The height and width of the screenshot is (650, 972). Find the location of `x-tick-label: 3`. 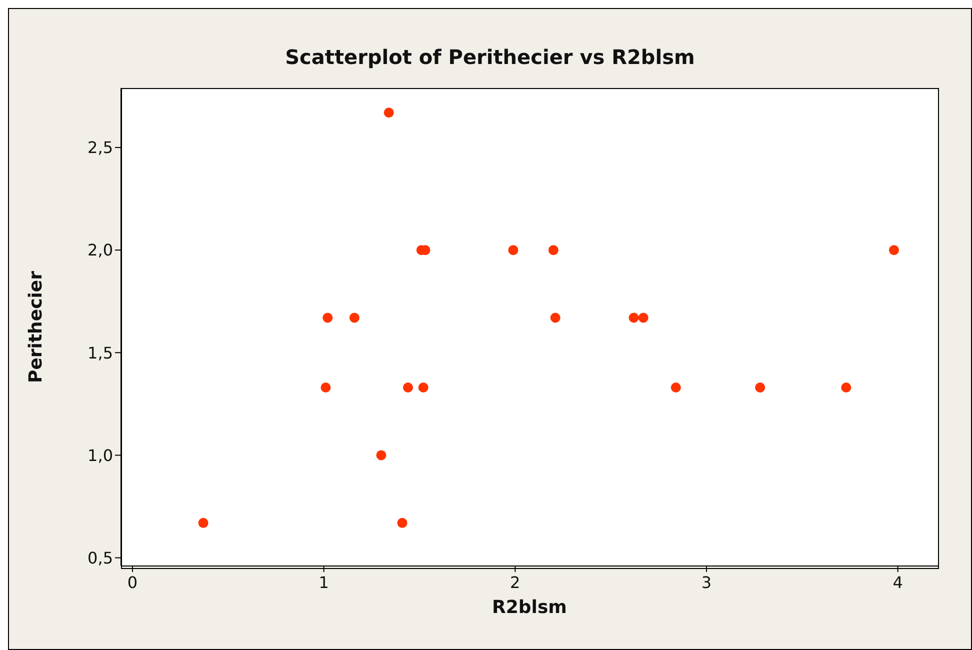

x-tick-label: 3 is located at coordinates (706, 582).